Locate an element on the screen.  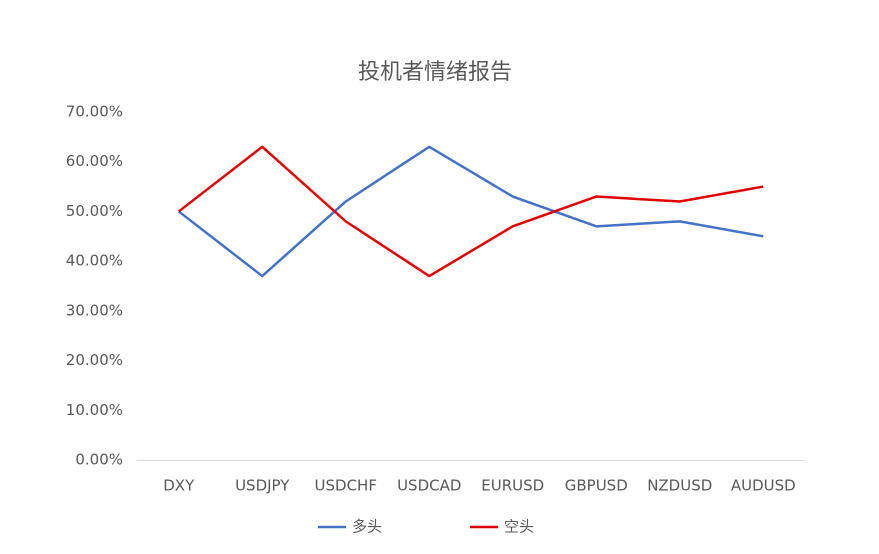
legend-label: 多头 is located at coordinates (367, 527).